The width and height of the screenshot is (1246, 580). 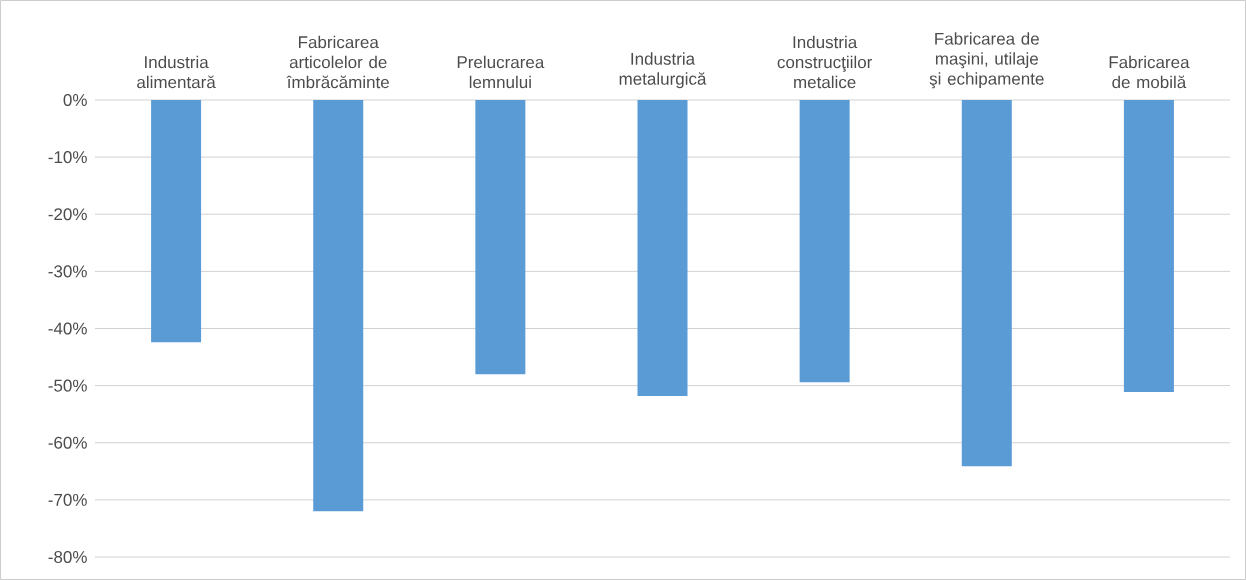 I want to click on y-tick-label: -80%, so click(x=67, y=557).